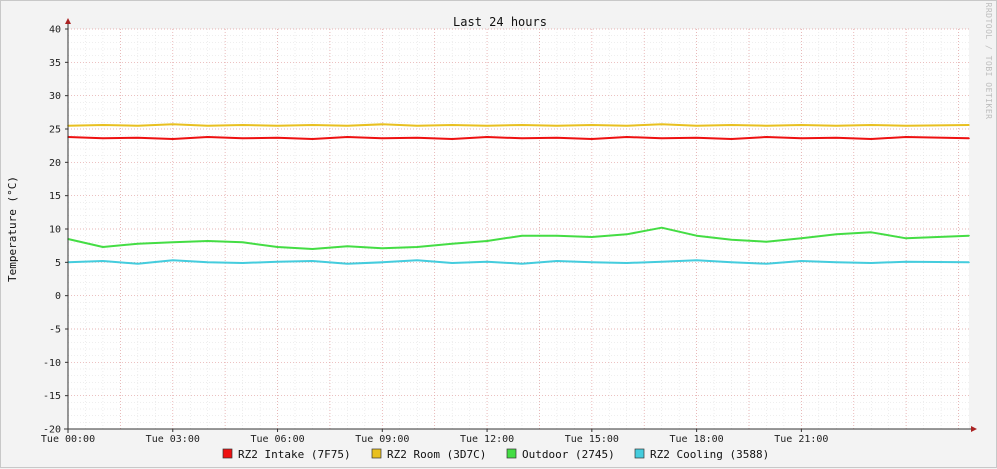 This screenshot has width=997, height=469. Describe the element at coordinates (709, 454) in the screenshot. I see `legend-label: RZ2 Cooling (3588)` at that location.